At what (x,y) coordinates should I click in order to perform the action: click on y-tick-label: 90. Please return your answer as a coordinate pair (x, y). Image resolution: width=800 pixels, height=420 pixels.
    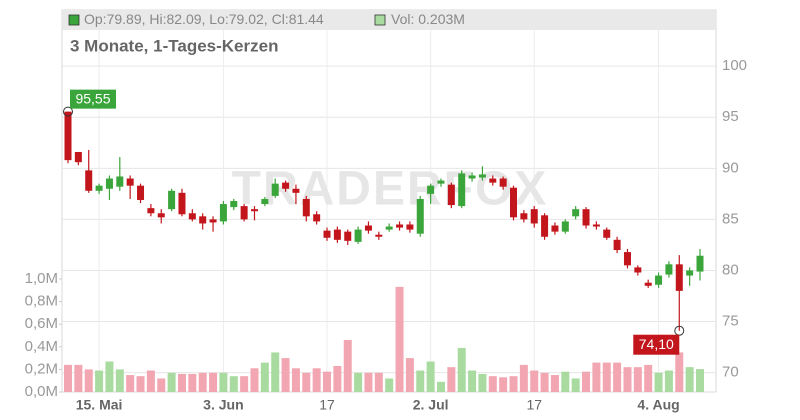
    Looking at the image, I should click on (730, 167).